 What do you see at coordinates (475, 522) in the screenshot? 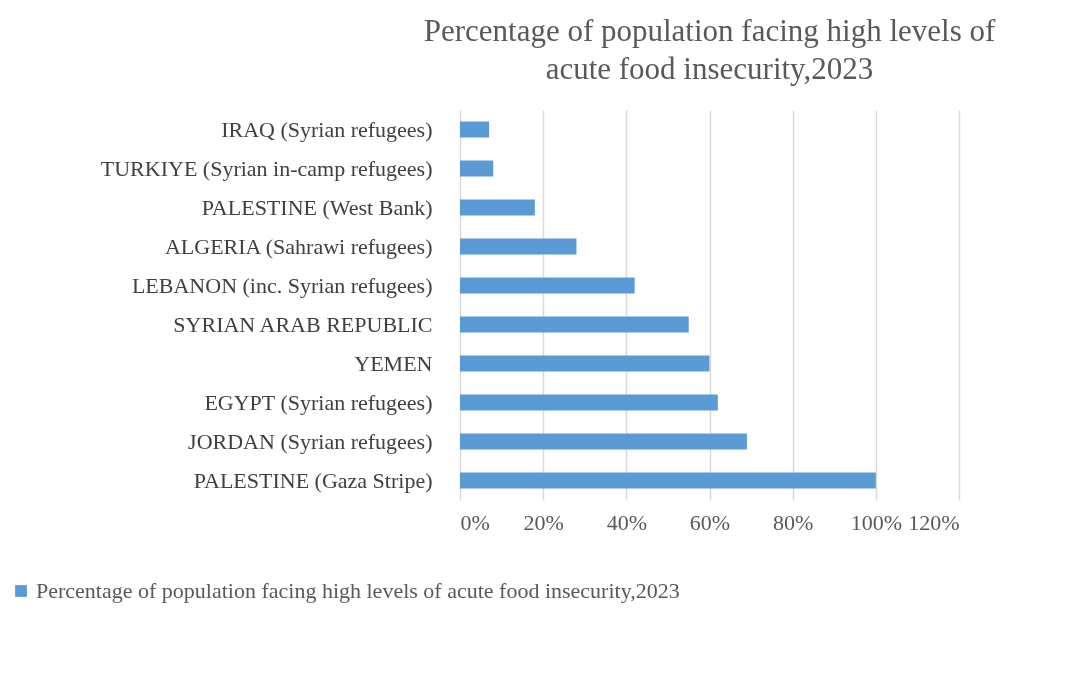
I see `x-tick-label: 0%` at bounding box center [475, 522].